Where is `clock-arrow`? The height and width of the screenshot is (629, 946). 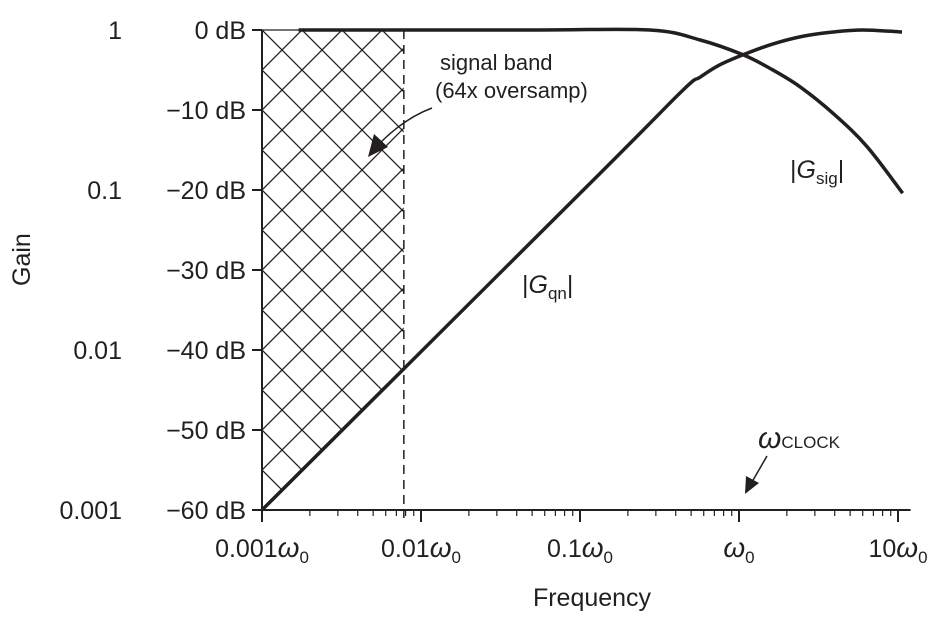
clock-arrow is located at coordinates (756, 474).